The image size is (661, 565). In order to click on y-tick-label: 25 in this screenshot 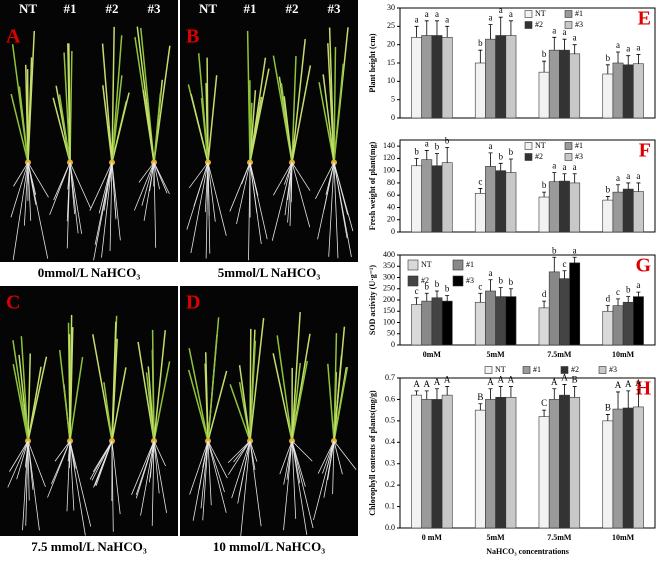, I will do `click(391, 25)`.